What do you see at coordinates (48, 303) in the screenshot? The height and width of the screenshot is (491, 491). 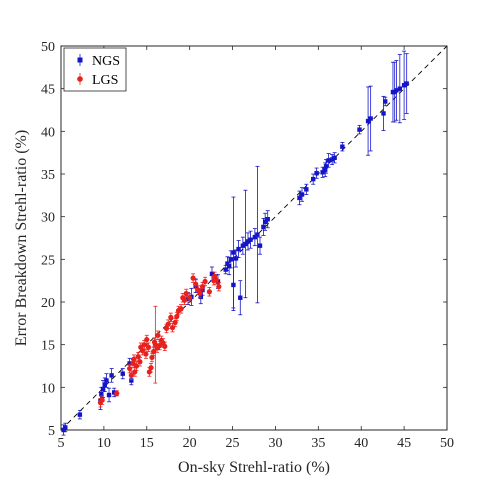 I see `y-tick-label: 20` at bounding box center [48, 303].